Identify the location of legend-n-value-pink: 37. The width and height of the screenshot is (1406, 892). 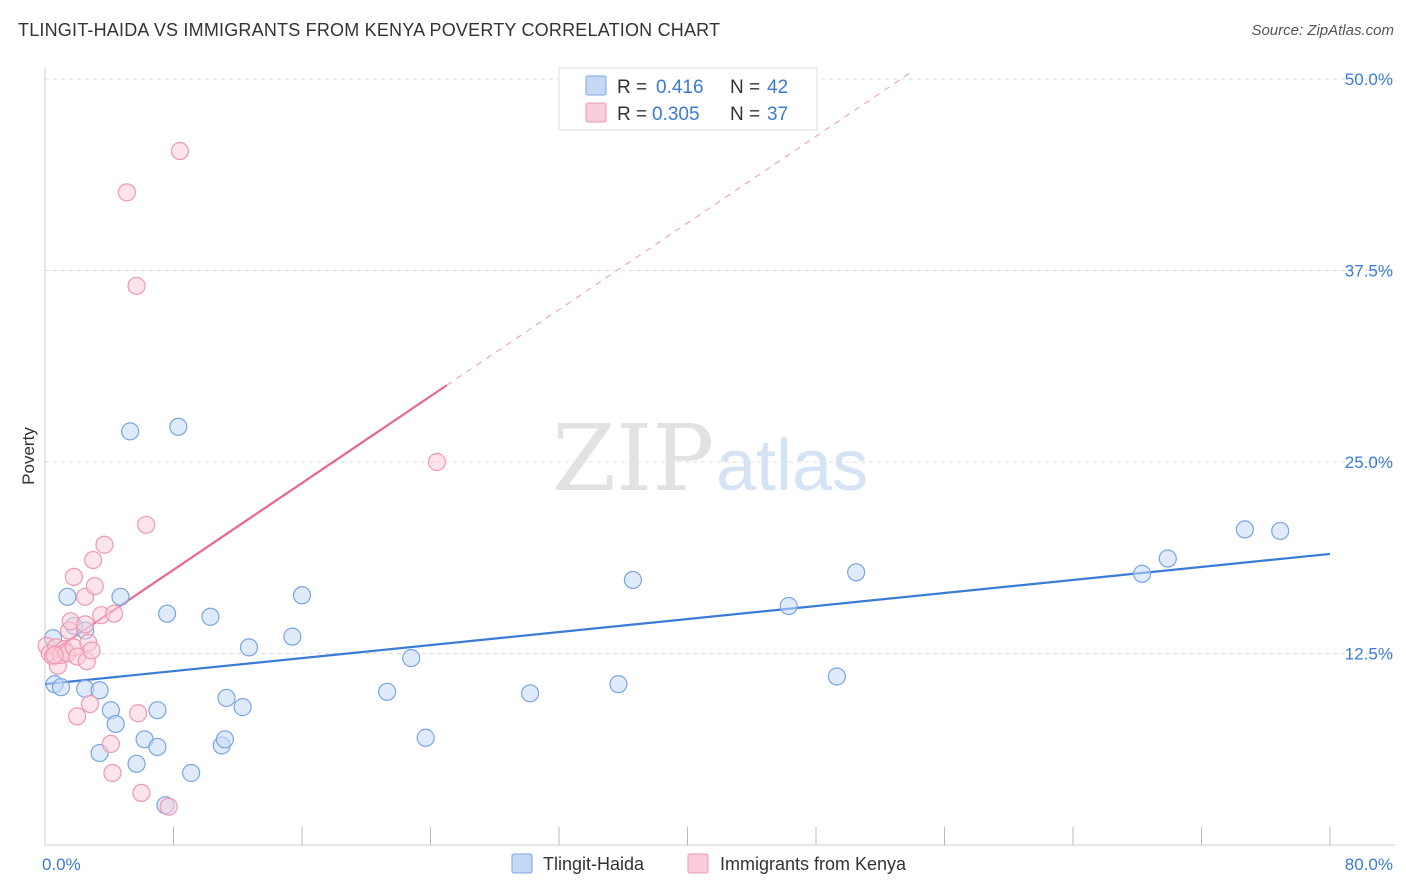
(777, 114).